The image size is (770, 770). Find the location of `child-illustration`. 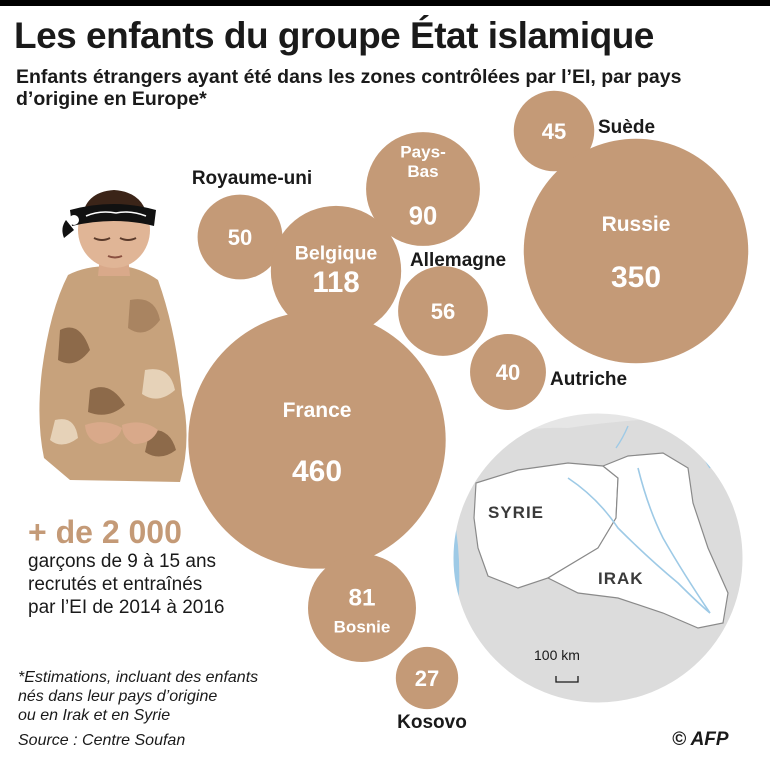

child-illustration is located at coordinates (113, 336).